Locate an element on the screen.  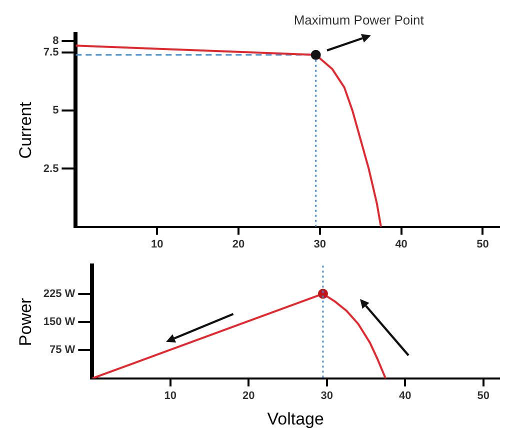
y-tick-label: 7.5 is located at coordinates (51, 52).